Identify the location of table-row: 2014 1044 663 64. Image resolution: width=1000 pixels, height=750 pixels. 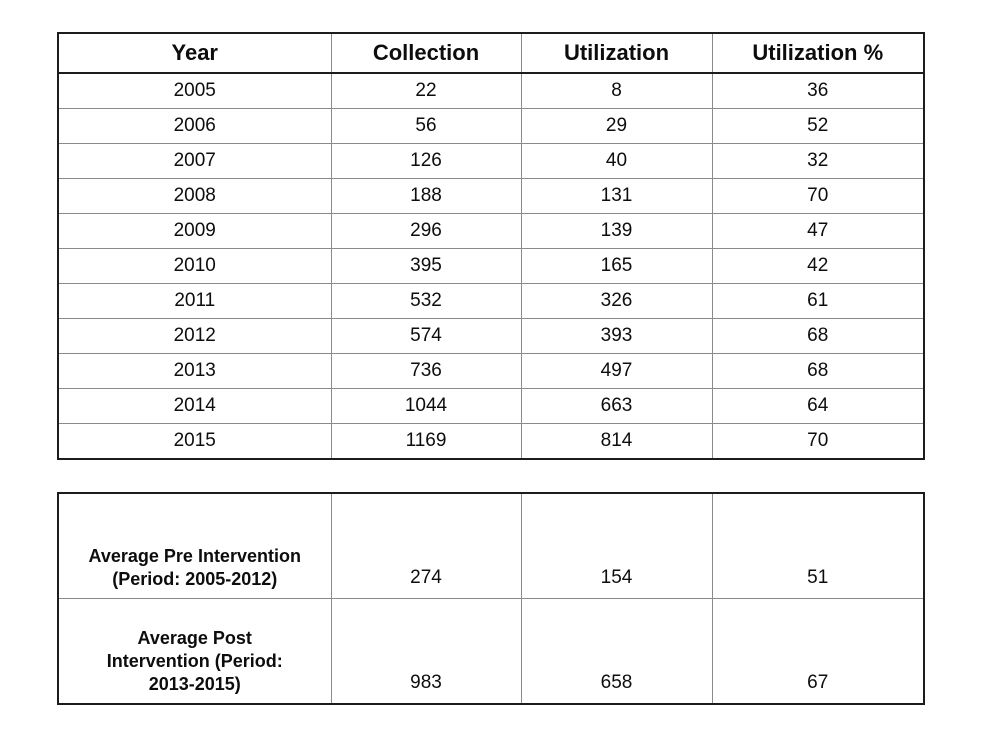
(491, 406).